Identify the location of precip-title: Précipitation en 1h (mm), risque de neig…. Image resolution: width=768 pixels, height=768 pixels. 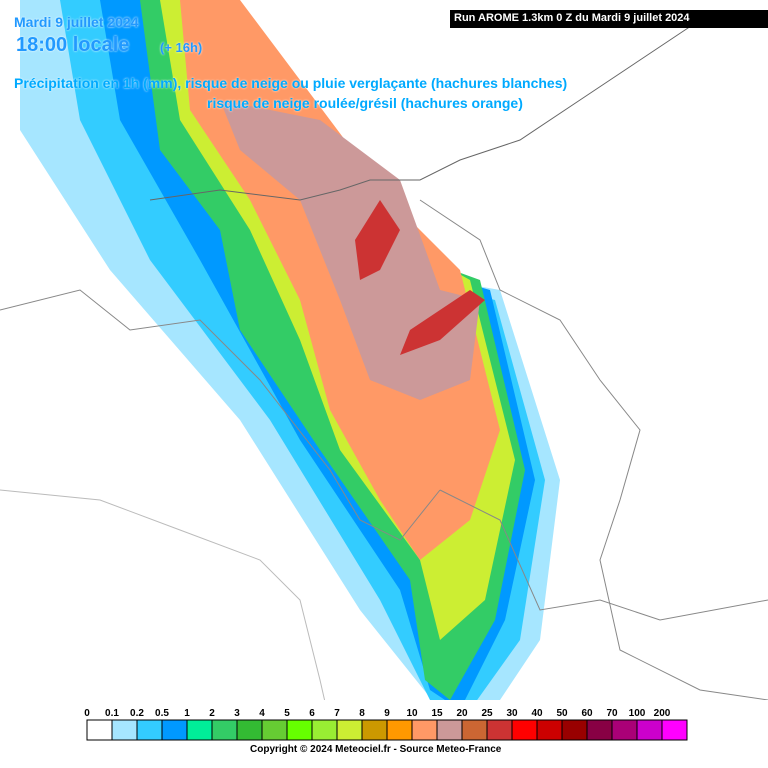
(291, 83).